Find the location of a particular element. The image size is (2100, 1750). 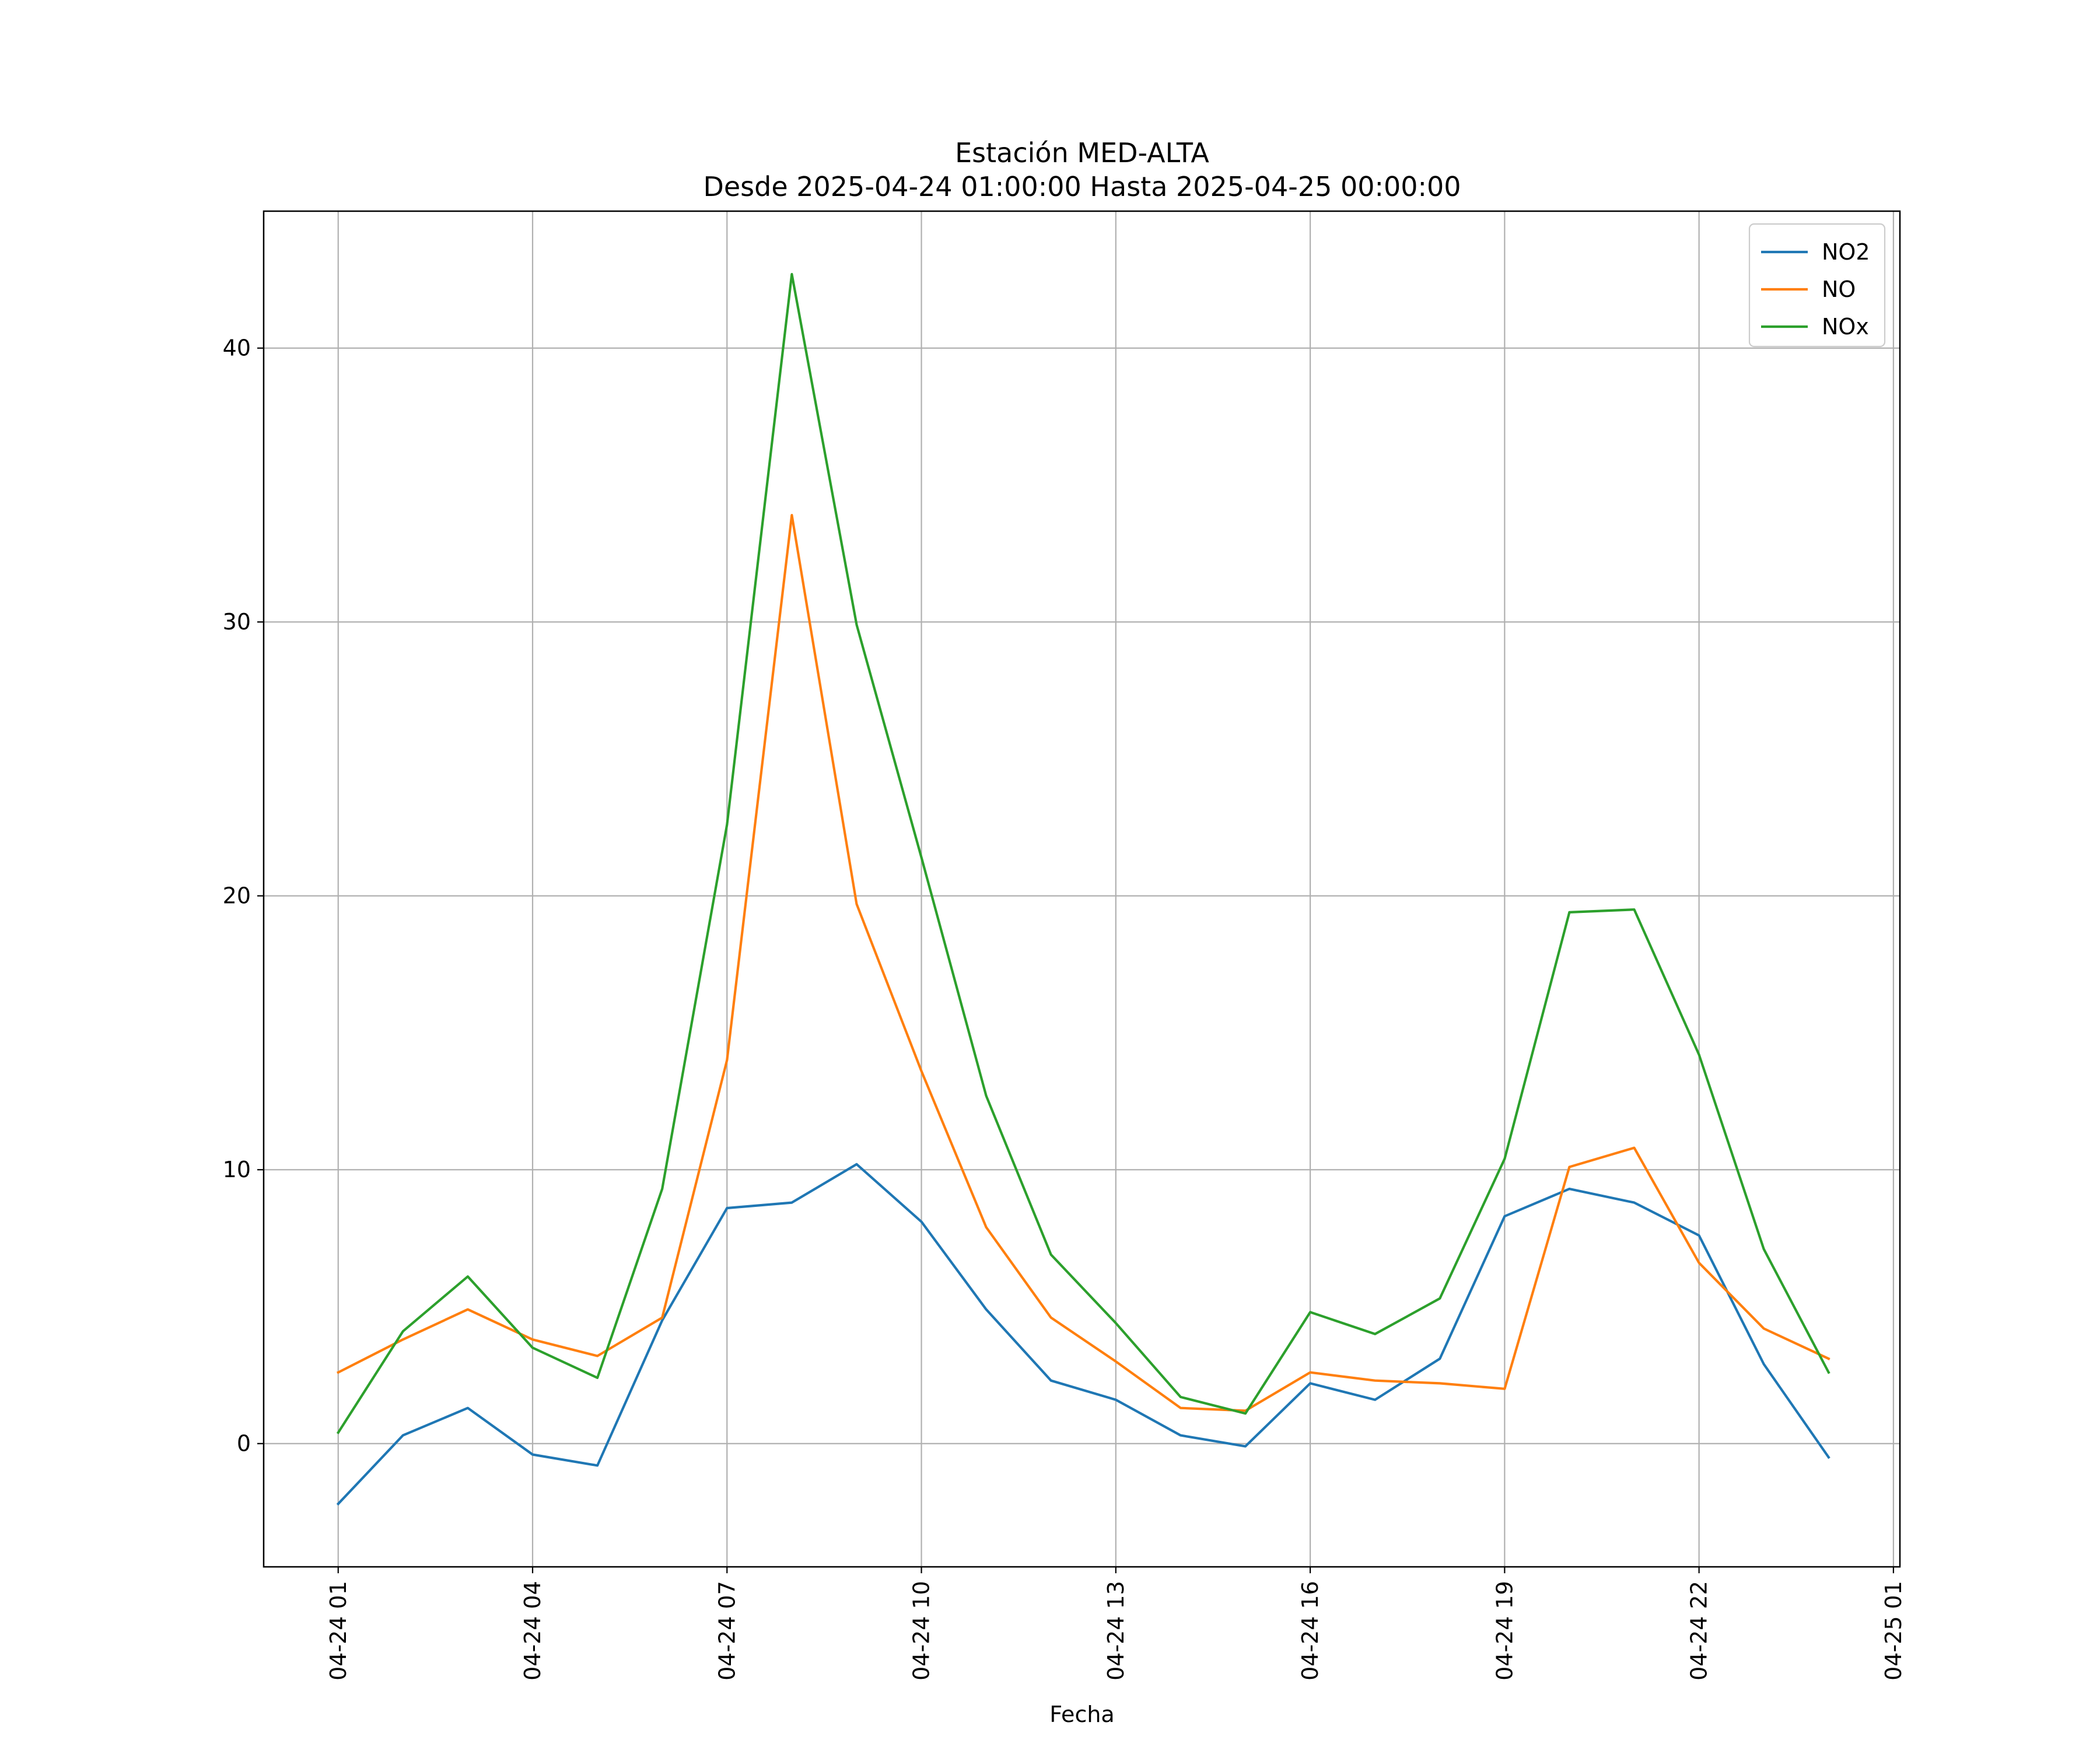

x-tick-label: 04-24 19 is located at coordinates (1504, 1631).